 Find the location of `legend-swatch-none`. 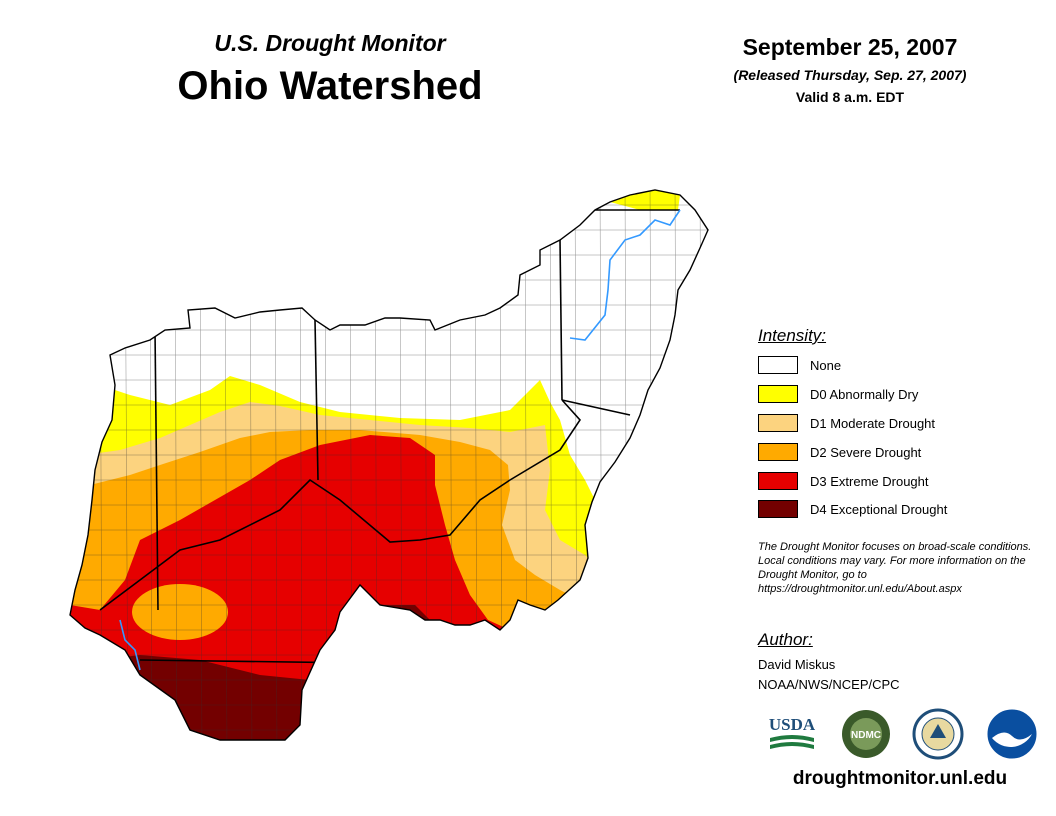

legend-swatch-none is located at coordinates (778, 365).